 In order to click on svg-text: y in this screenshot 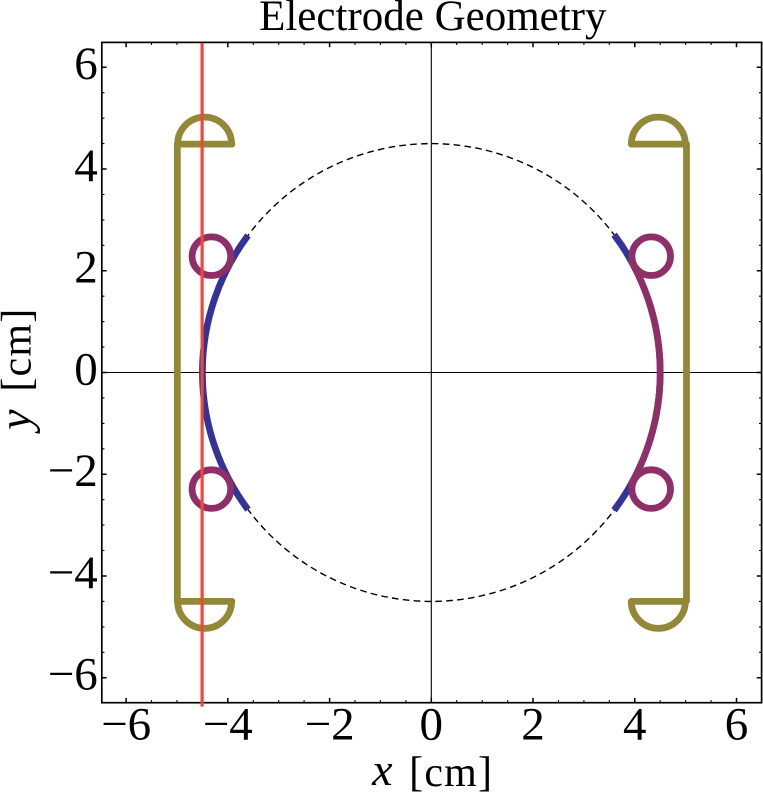, I will do `click(20, 421)`.